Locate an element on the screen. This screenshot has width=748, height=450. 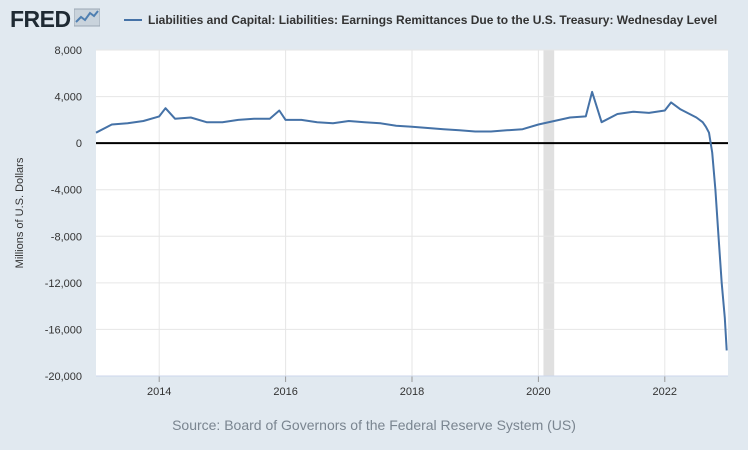
y-tick-label: 8,000 is located at coordinates (68, 51).